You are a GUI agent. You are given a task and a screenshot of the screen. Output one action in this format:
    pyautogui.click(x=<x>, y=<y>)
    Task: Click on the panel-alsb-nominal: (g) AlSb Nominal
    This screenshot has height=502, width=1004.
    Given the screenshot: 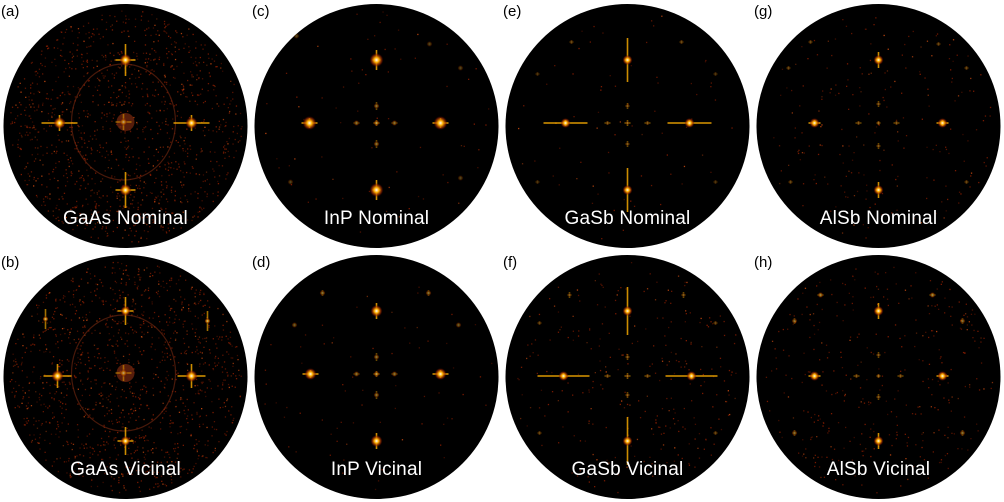 What is the action you would take?
    pyautogui.click(x=878, y=125)
    